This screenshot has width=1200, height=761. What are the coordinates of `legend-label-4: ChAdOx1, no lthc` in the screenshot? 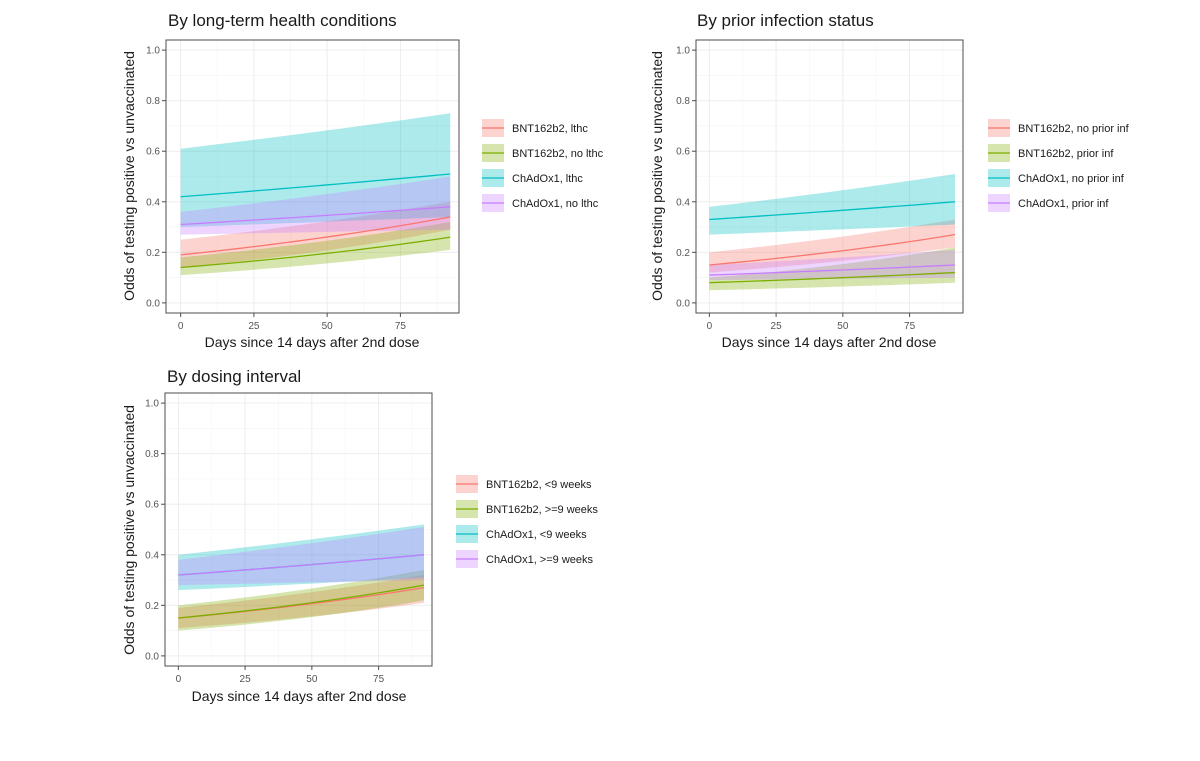 It's located at (555, 204).